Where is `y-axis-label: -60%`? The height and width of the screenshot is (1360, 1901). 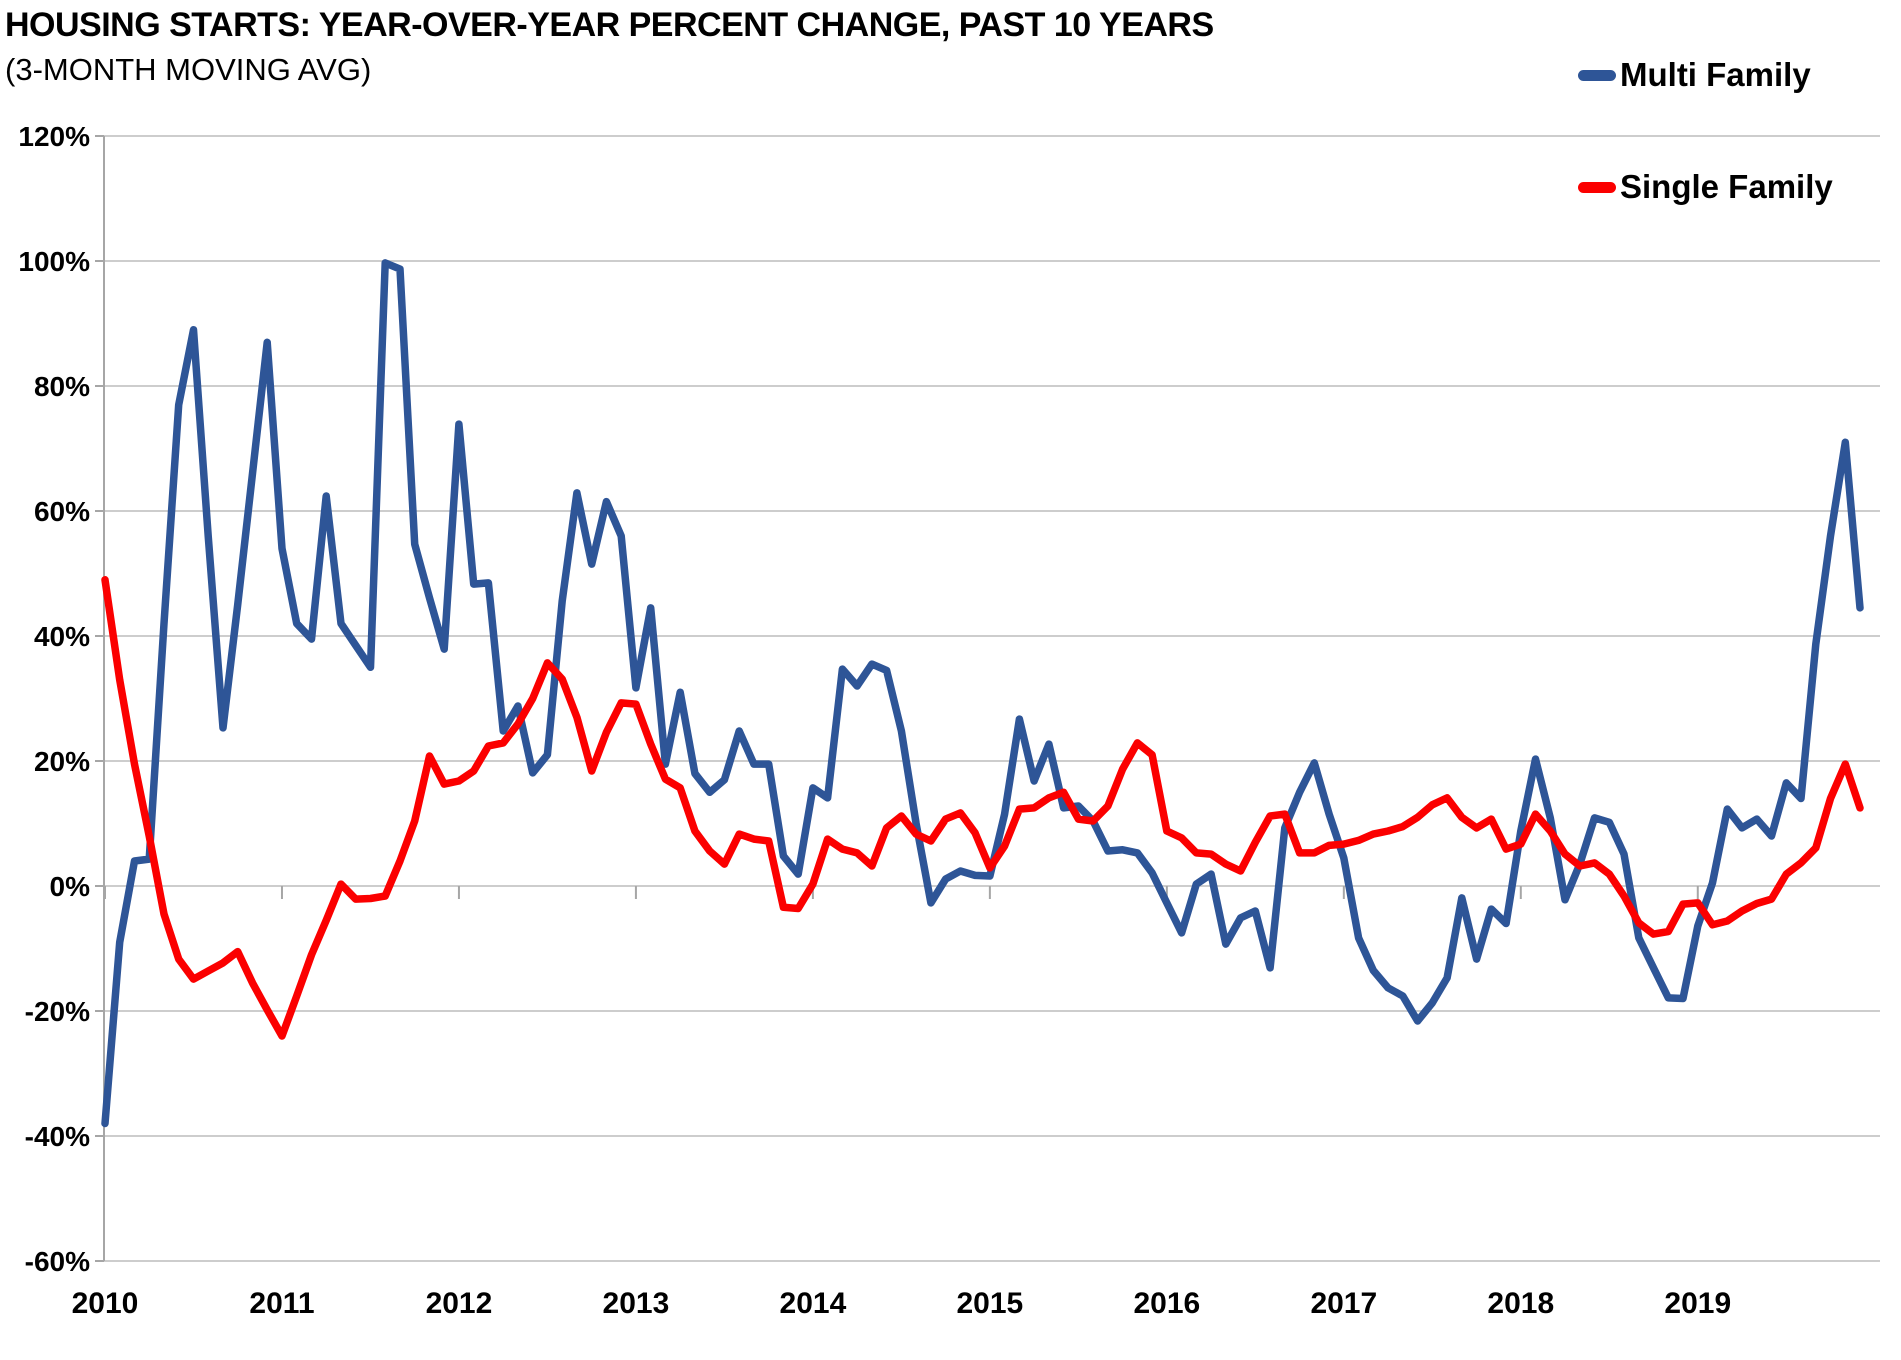 y-axis-label: -60% is located at coordinates (57, 1261).